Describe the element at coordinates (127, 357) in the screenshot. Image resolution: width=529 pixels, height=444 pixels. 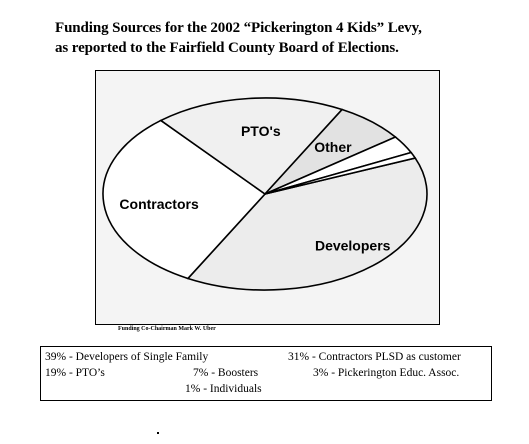
I see `legend-item-developers: 39% - Developers of Single Family` at that location.